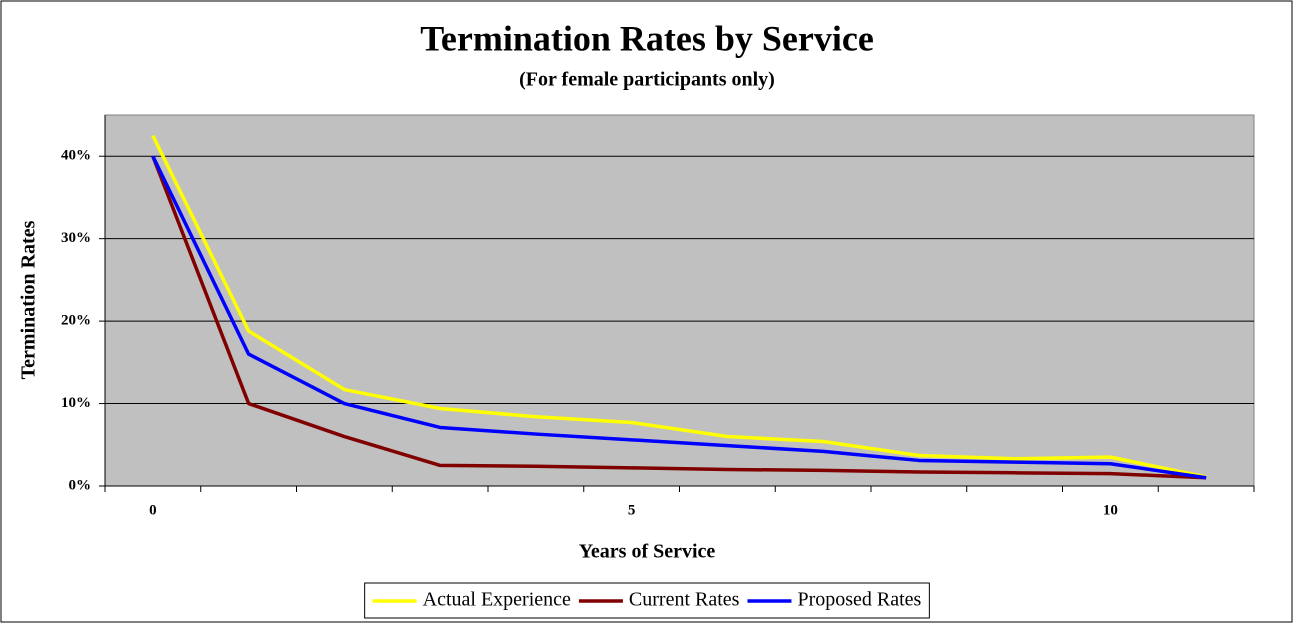 The width and height of the screenshot is (1294, 624). I want to click on legend-box, so click(647, 600).